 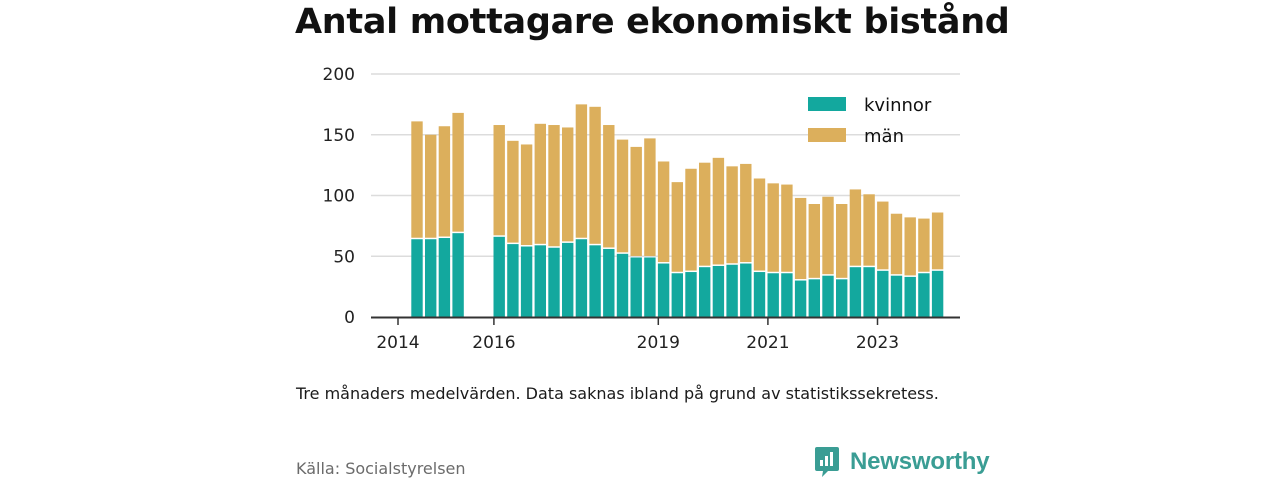 What do you see at coordinates (658, 343) in the screenshot?
I see `x-tick-label: 2019` at bounding box center [658, 343].